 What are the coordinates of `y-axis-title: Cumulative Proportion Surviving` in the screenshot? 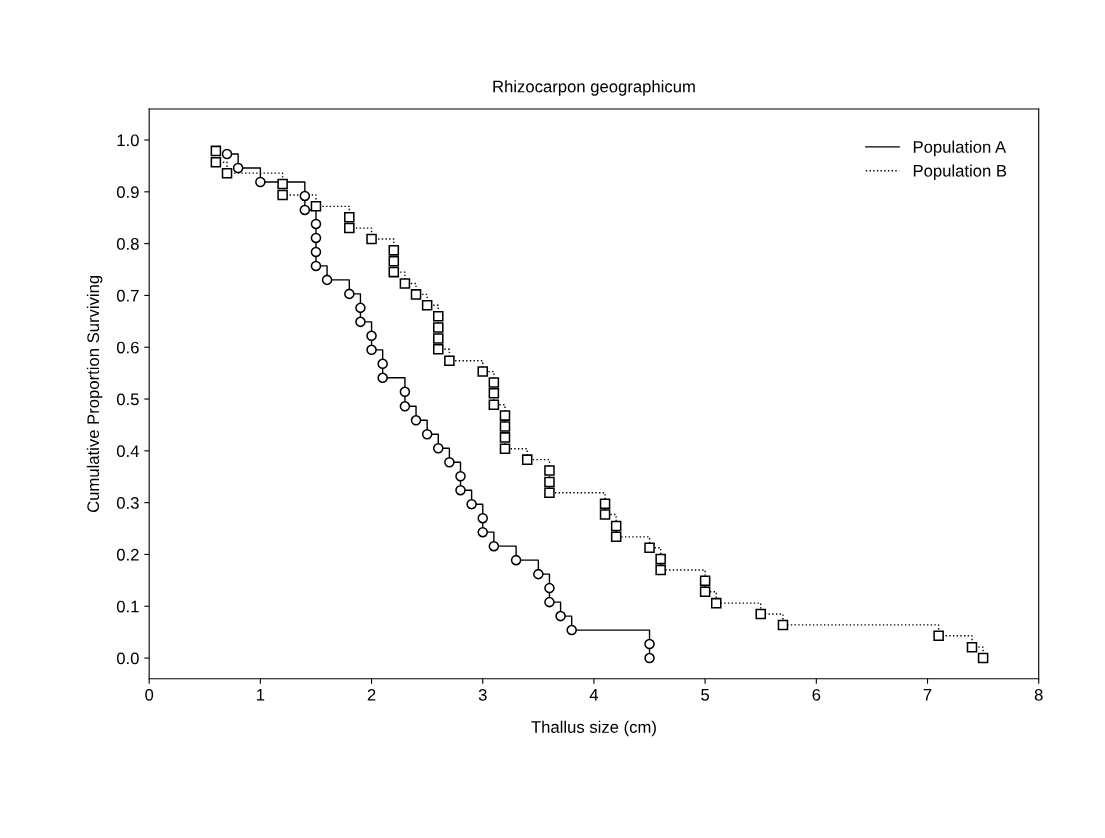 It's located at (94, 394).